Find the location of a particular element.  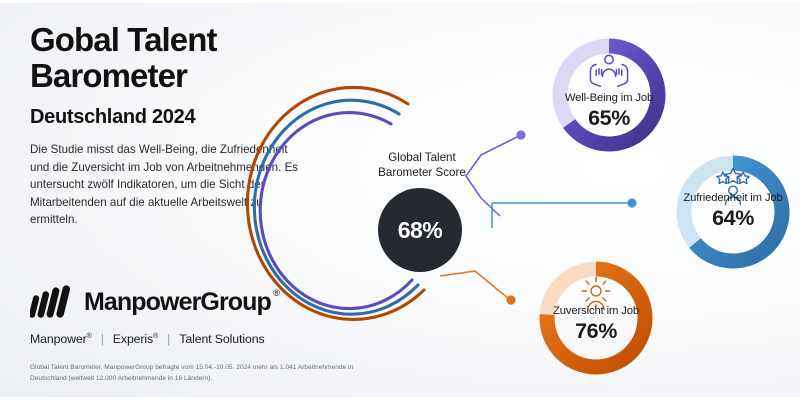

connector-confidence-line is located at coordinates (474, 285).